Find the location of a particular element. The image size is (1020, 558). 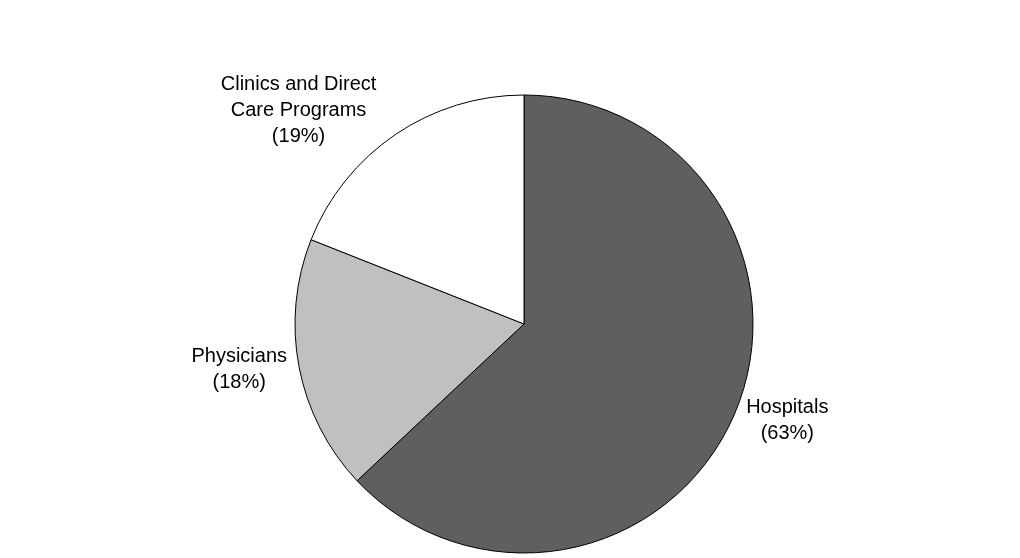

data-label: (63%) is located at coordinates (787, 431).